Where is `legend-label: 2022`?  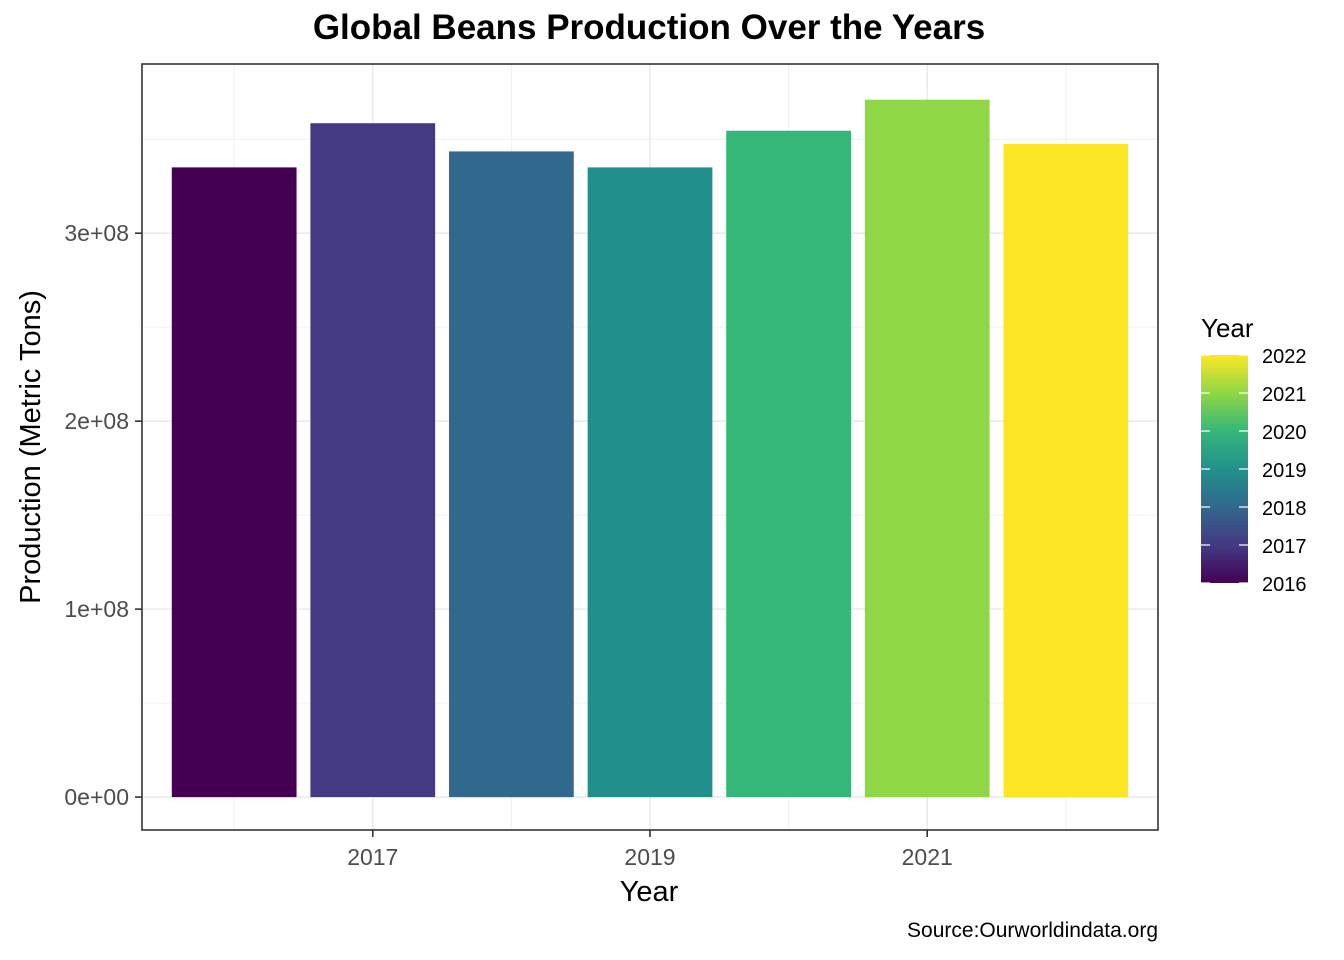 legend-label: 2022 is located at coordinates (1284, 357).